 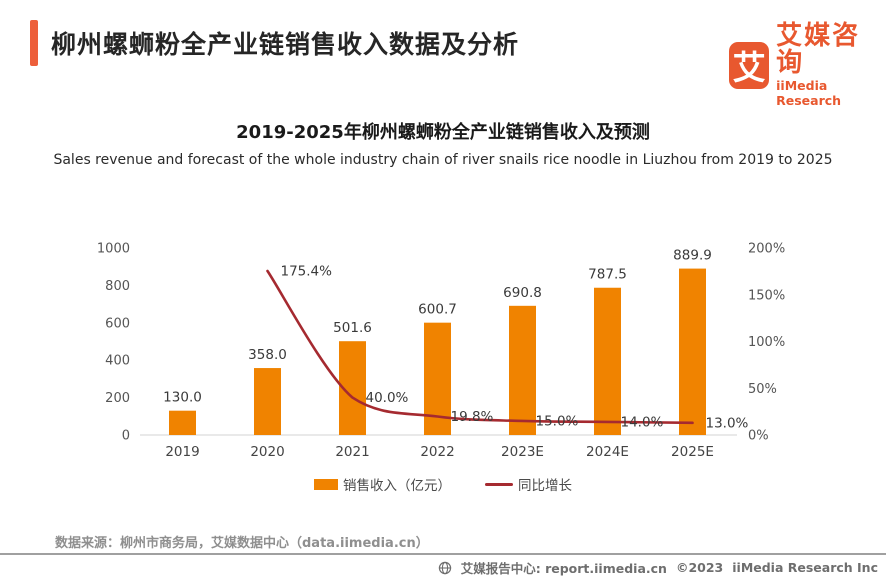 What do you see at coordinates (766, 249) in the screenshot?
I see `right-axis-tick: 200%` at bounding box center [766, 249].